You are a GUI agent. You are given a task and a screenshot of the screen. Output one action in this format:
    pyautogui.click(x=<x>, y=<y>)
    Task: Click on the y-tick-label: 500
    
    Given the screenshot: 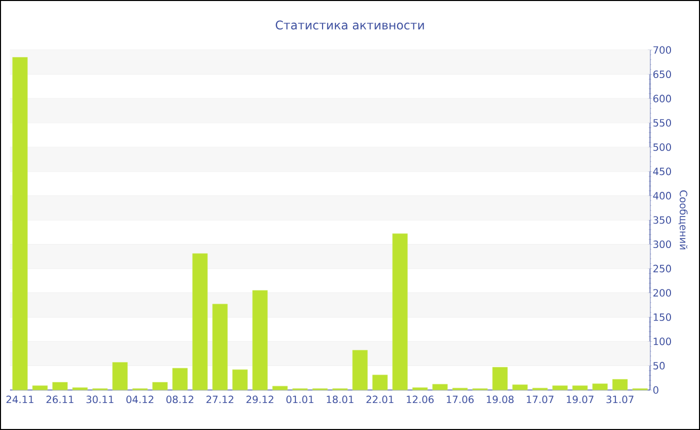 What is the action you would take?
    pyautogui.click(x=662, y=147)
    